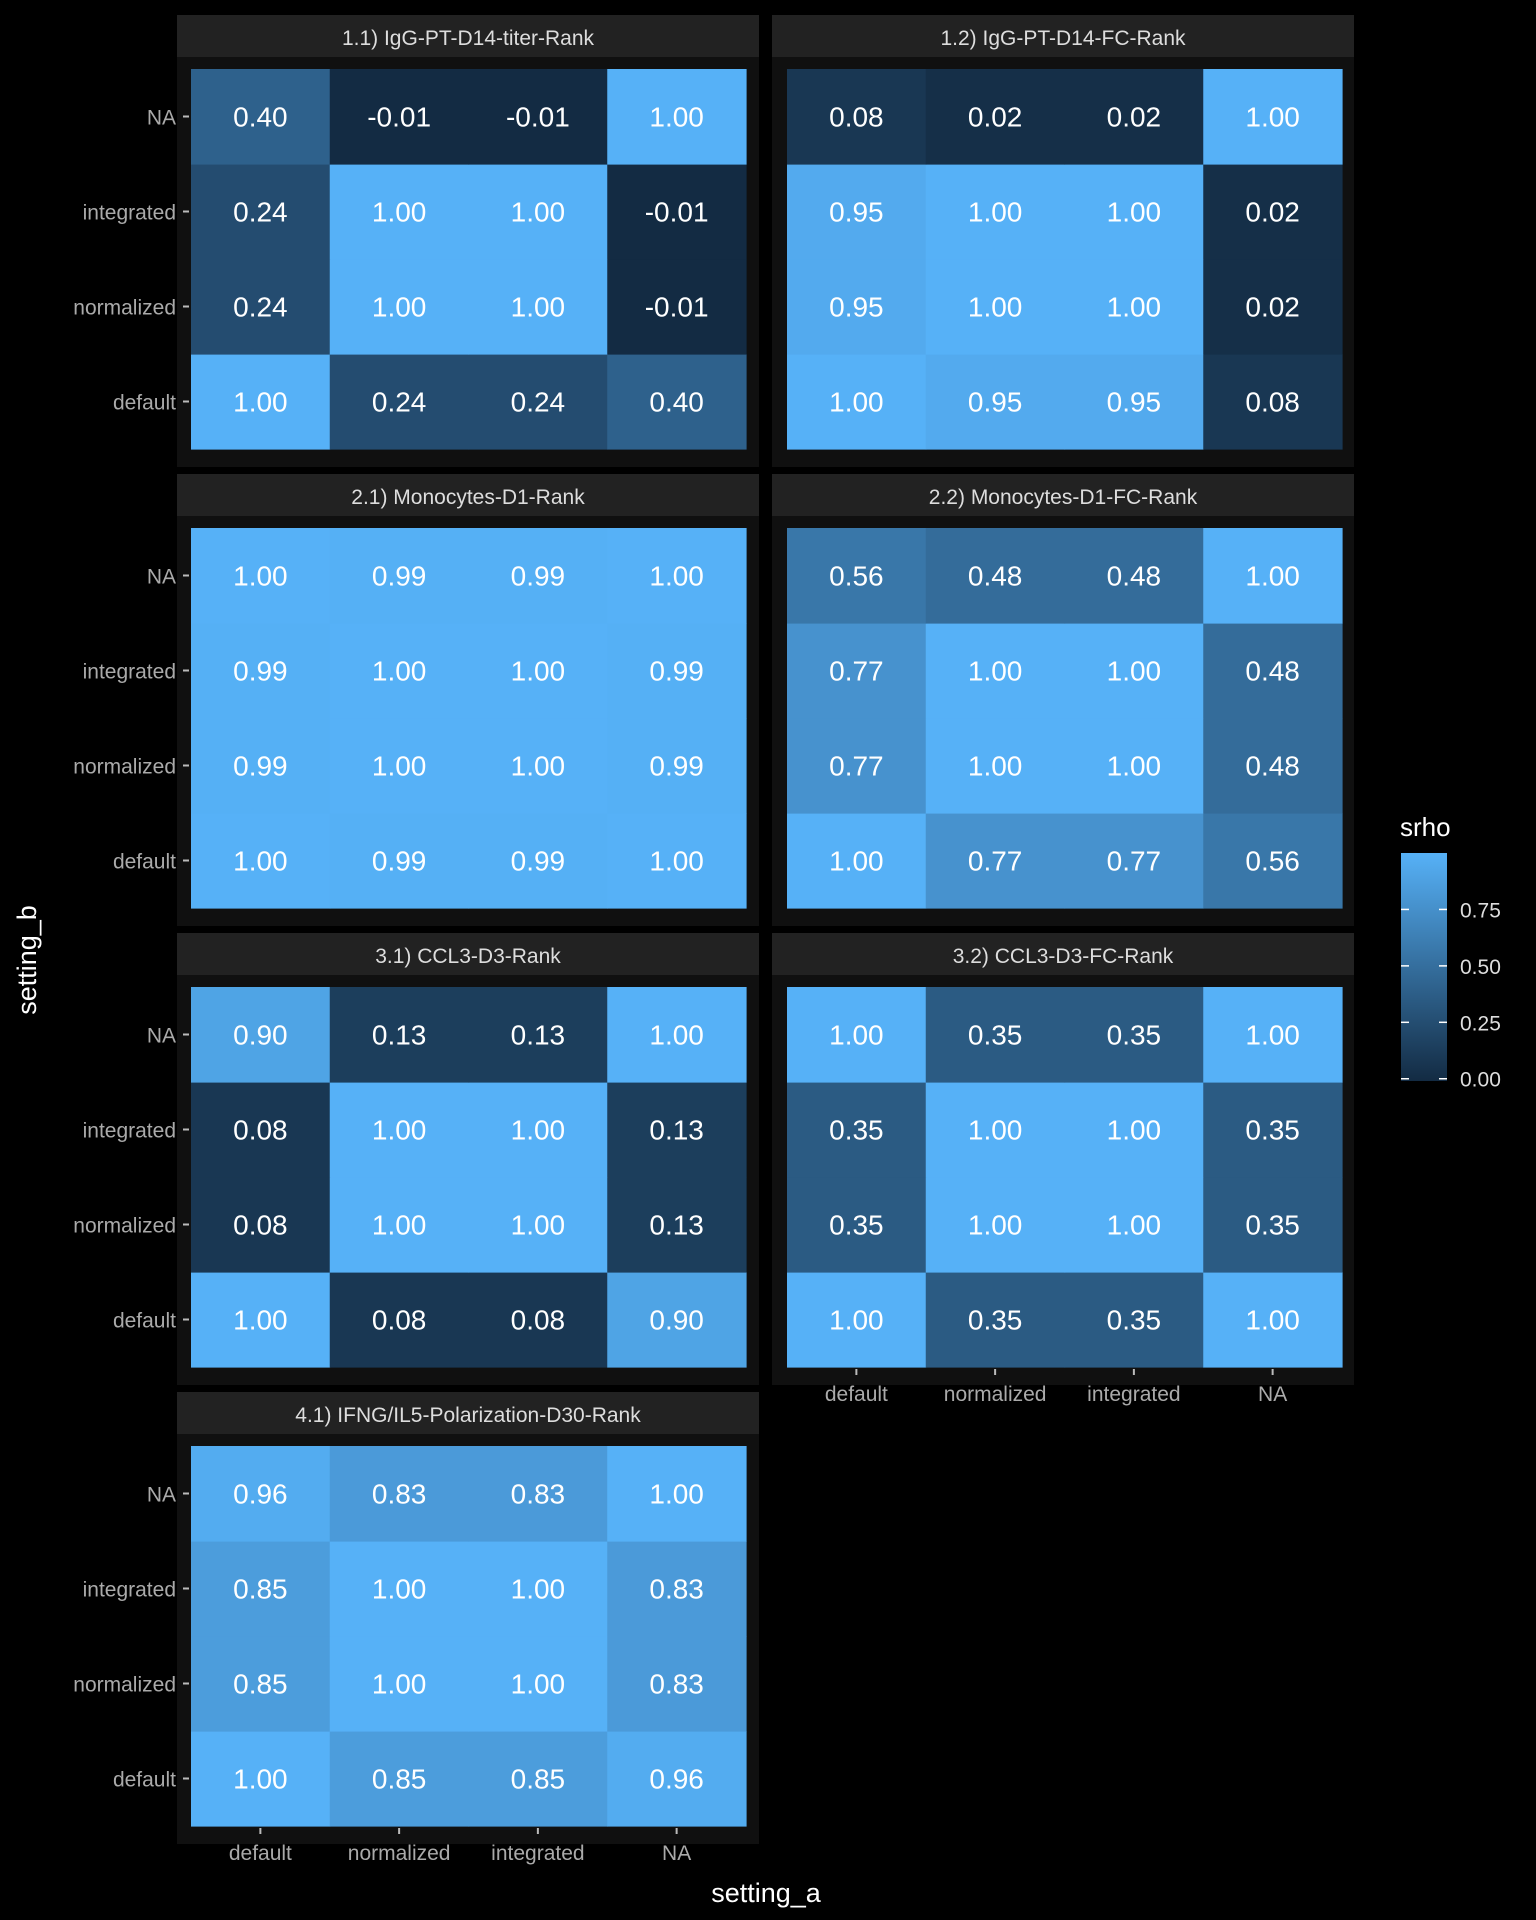 This screenshot has height=1920, width=1536. Describe the element at coordinates (129, 672) in the screenshot. I see `y-tick-label: integrated` at that location.